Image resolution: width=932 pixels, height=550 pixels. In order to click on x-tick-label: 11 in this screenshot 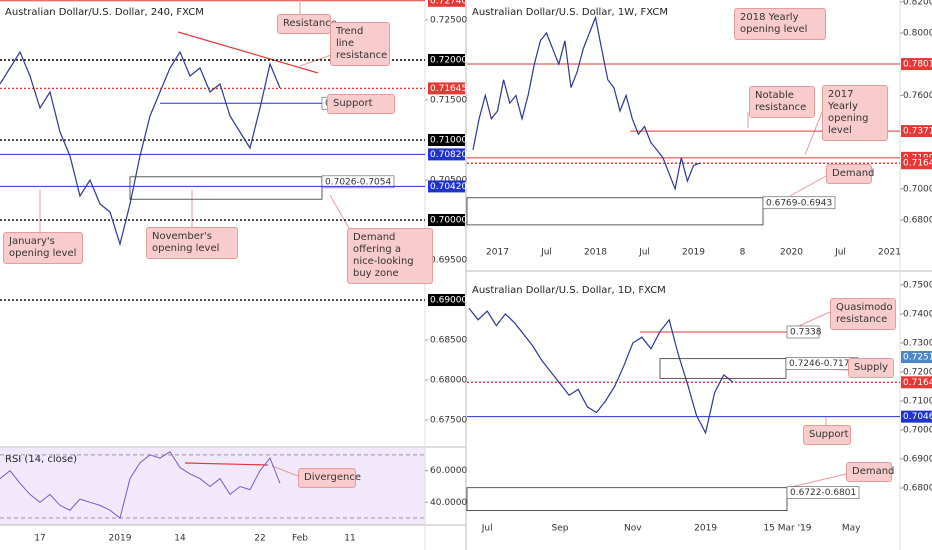, I will do `click(349, 539)`.